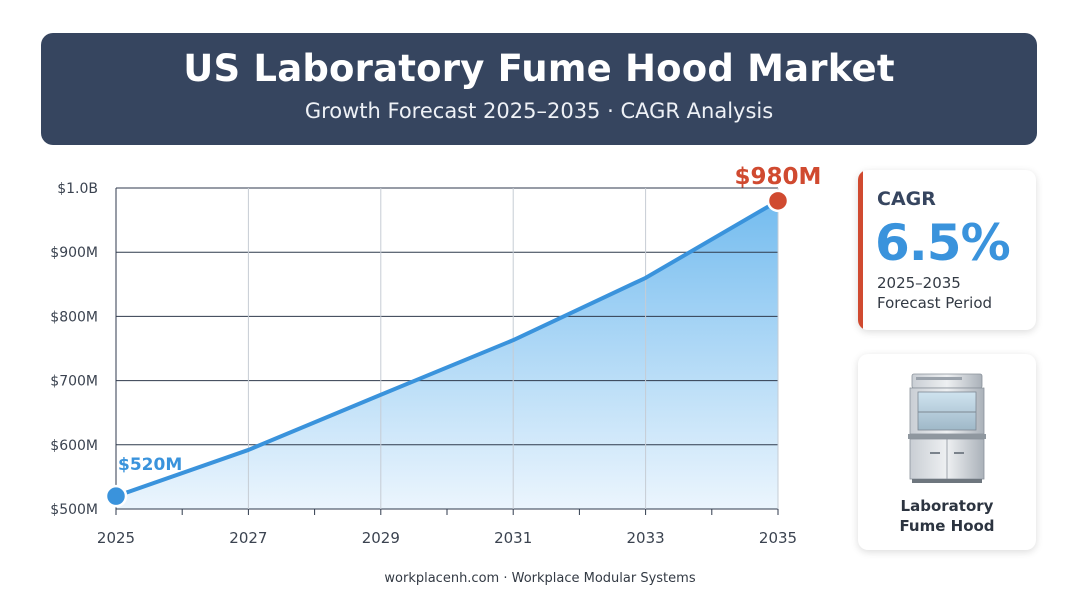 This screenshot has height=603, width=1080. What do you see at coordinates (906, 199) in the screenshot?
I see `cagr-label: CAGR` at bounding box center [906, 199].